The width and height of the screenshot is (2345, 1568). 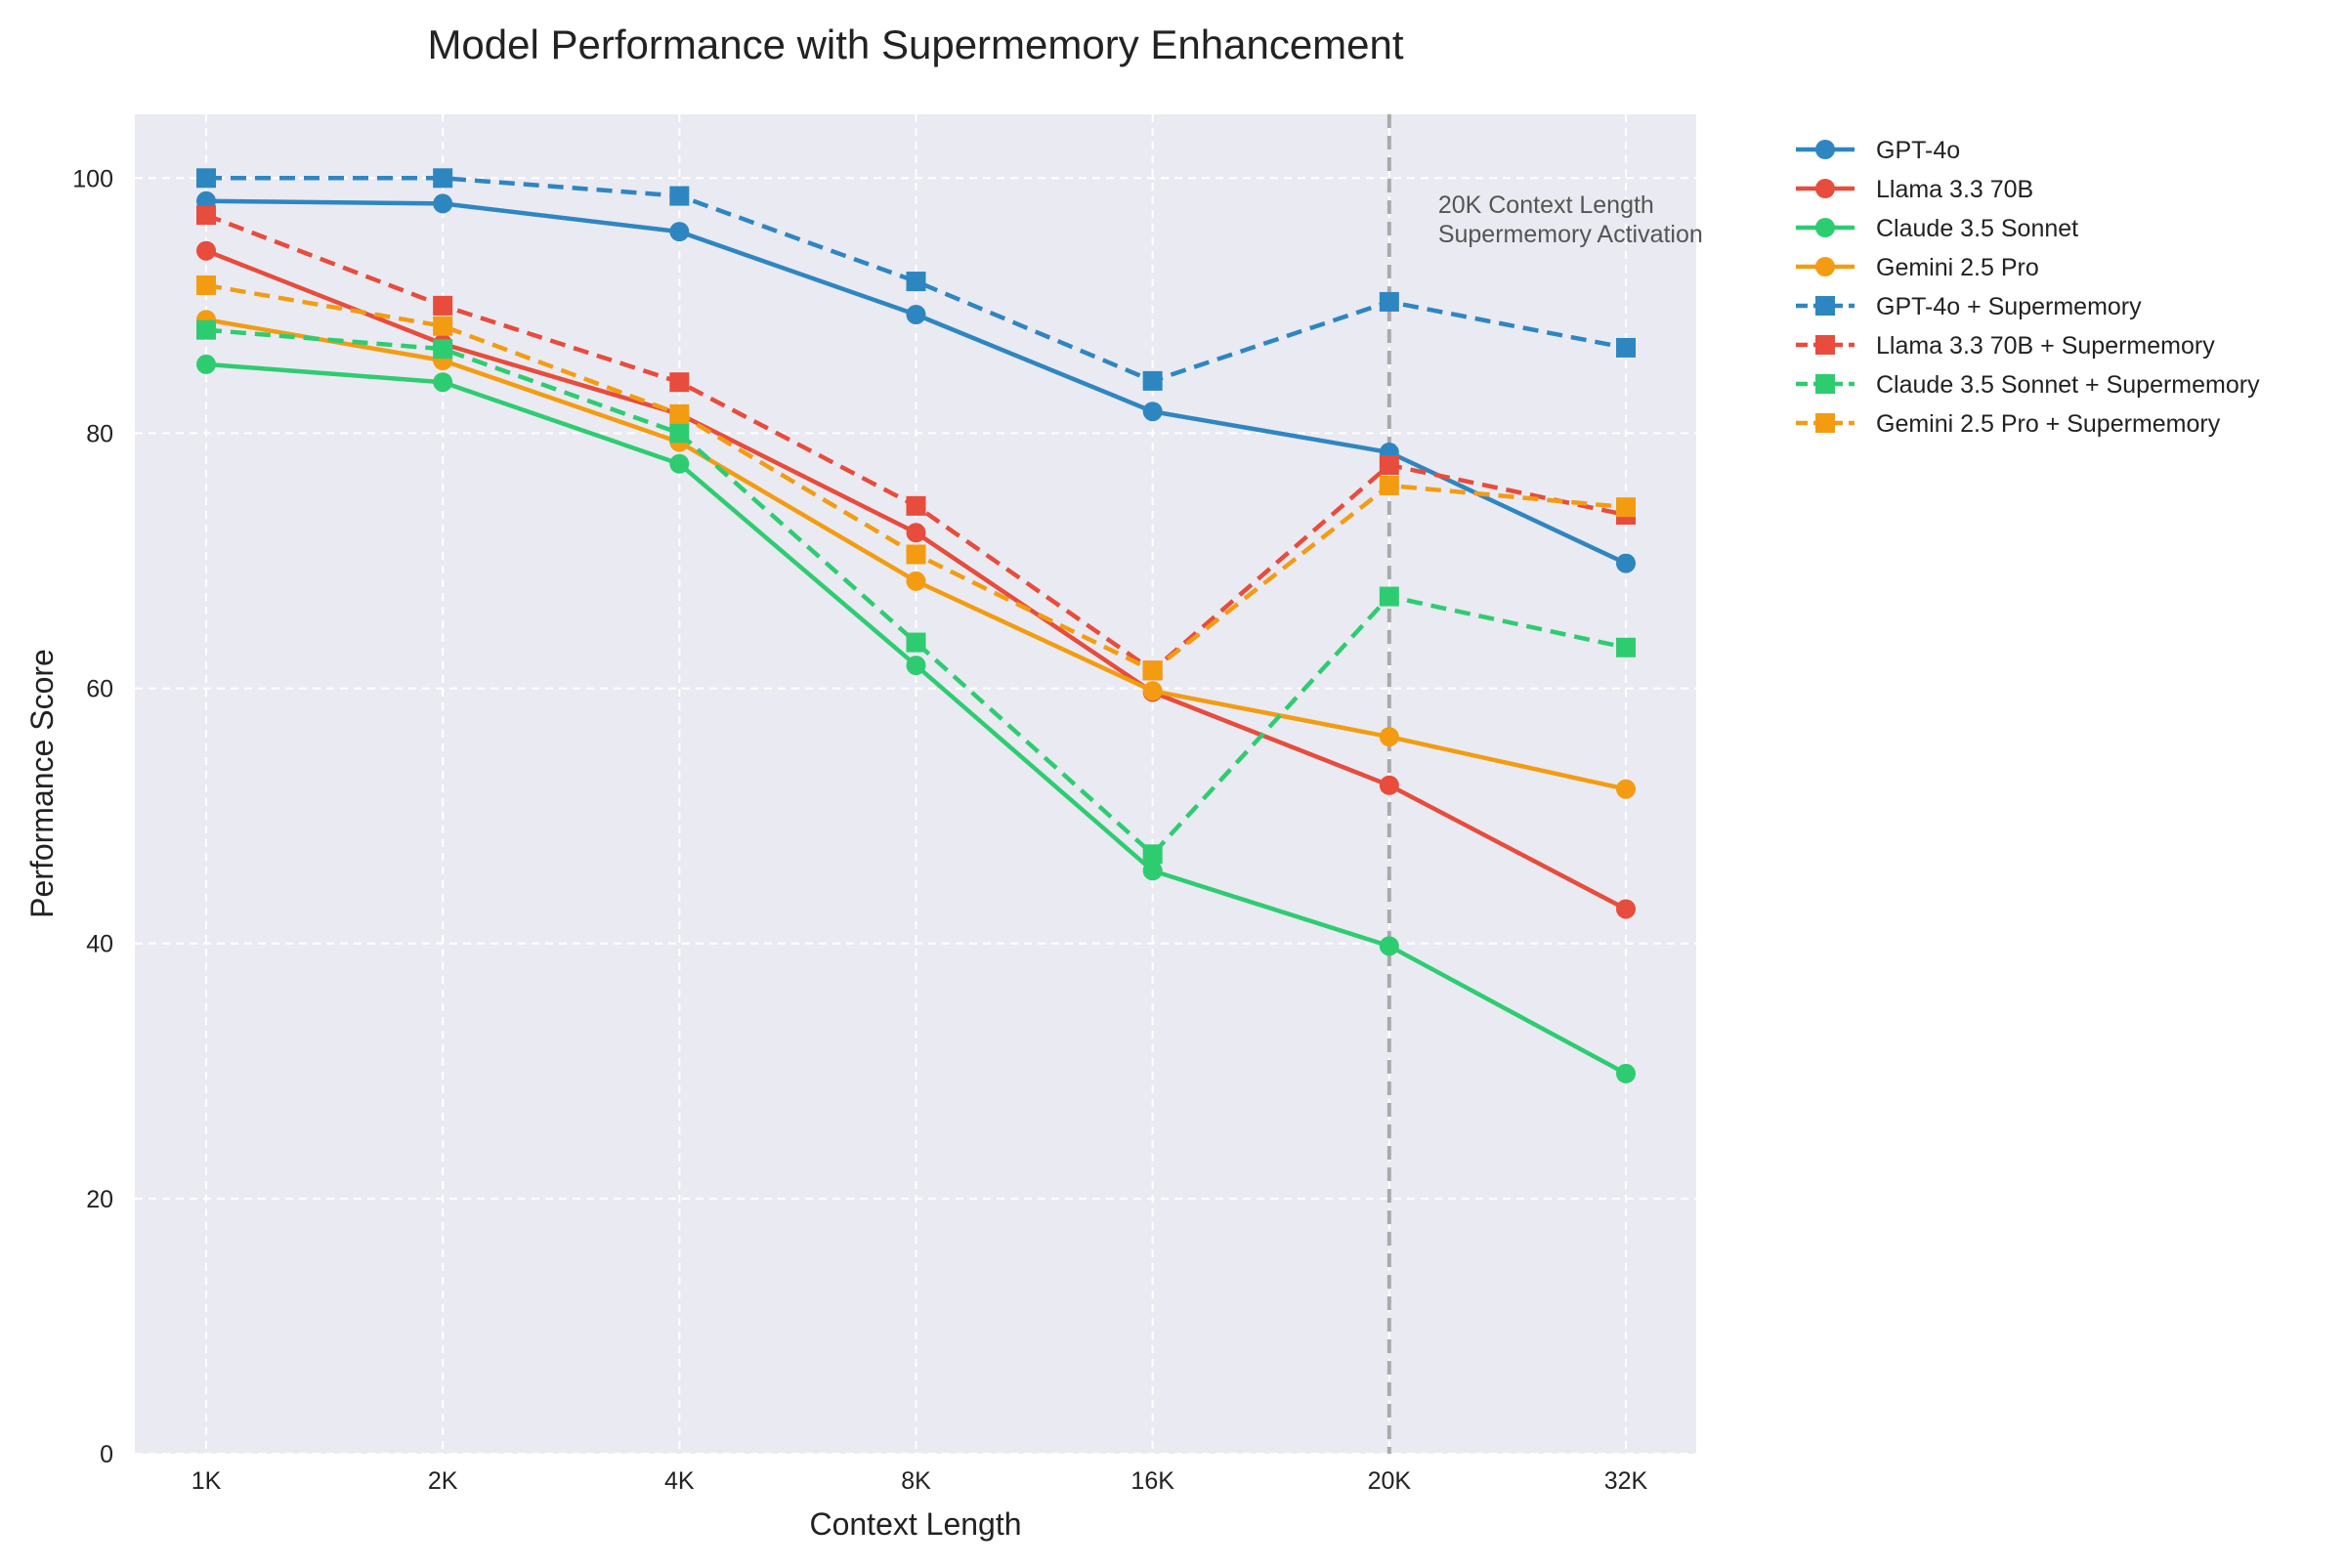 What do you see at coordinates (1570, 234) in the screenshot?
I see `activation-annotation: Supermemory Activation` at bounding box center [1570, 234].